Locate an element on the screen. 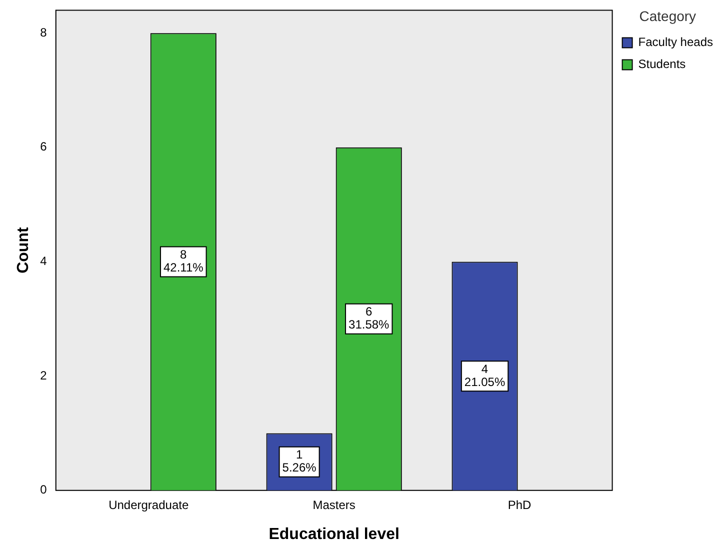  y-tick-label: 2 is located at coordinates (44, 375).